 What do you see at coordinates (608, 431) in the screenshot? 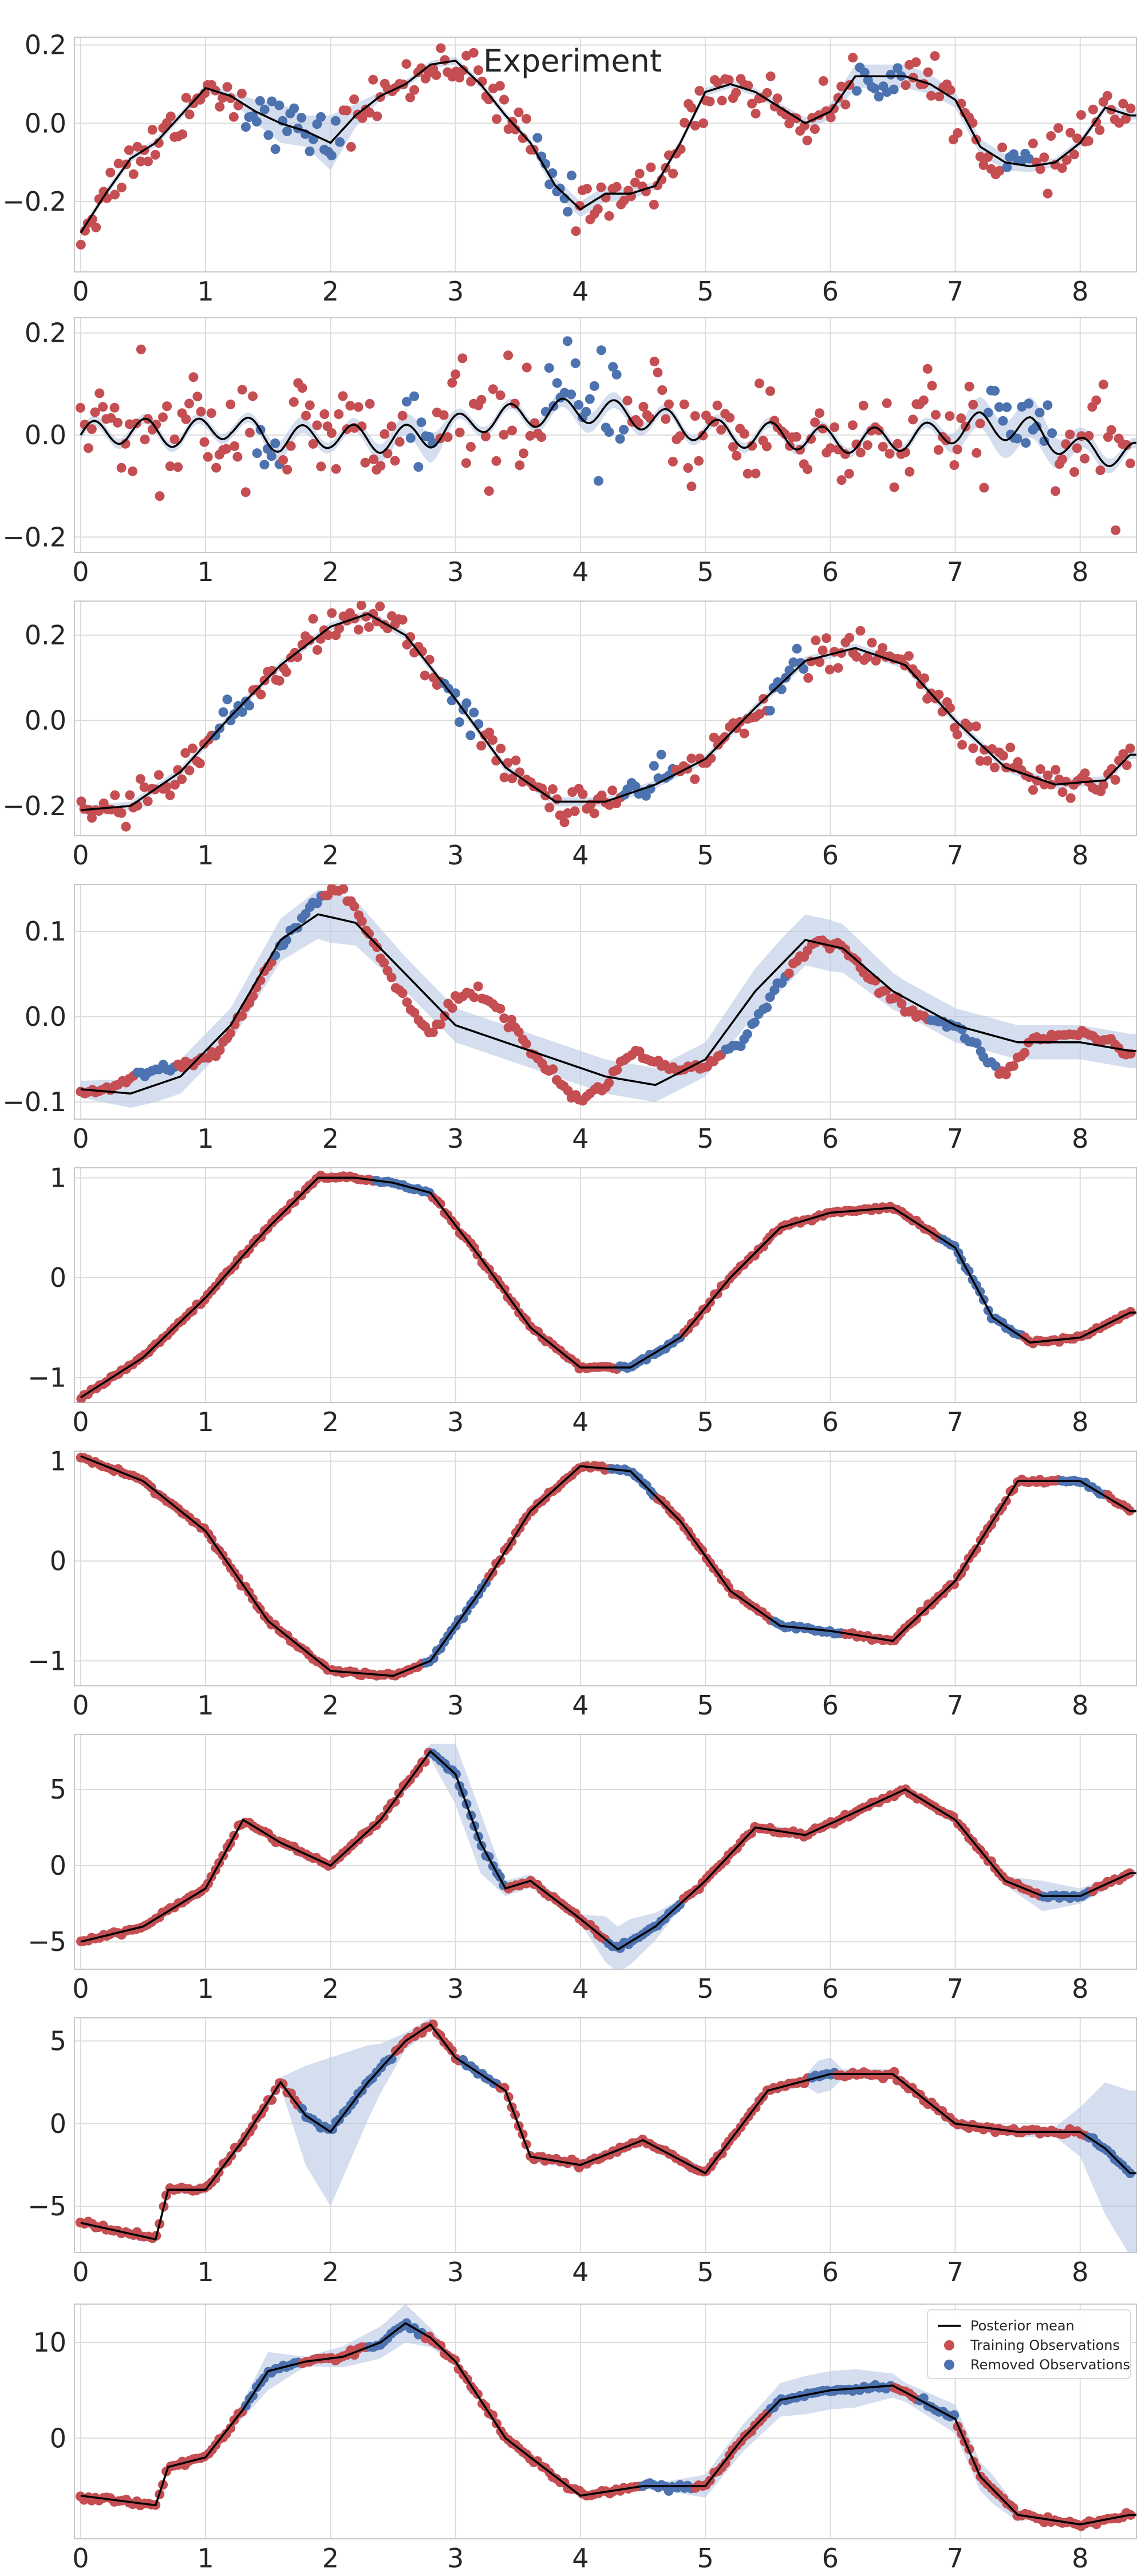
I see `uncertainty-band` at bounding box center [608, 431].